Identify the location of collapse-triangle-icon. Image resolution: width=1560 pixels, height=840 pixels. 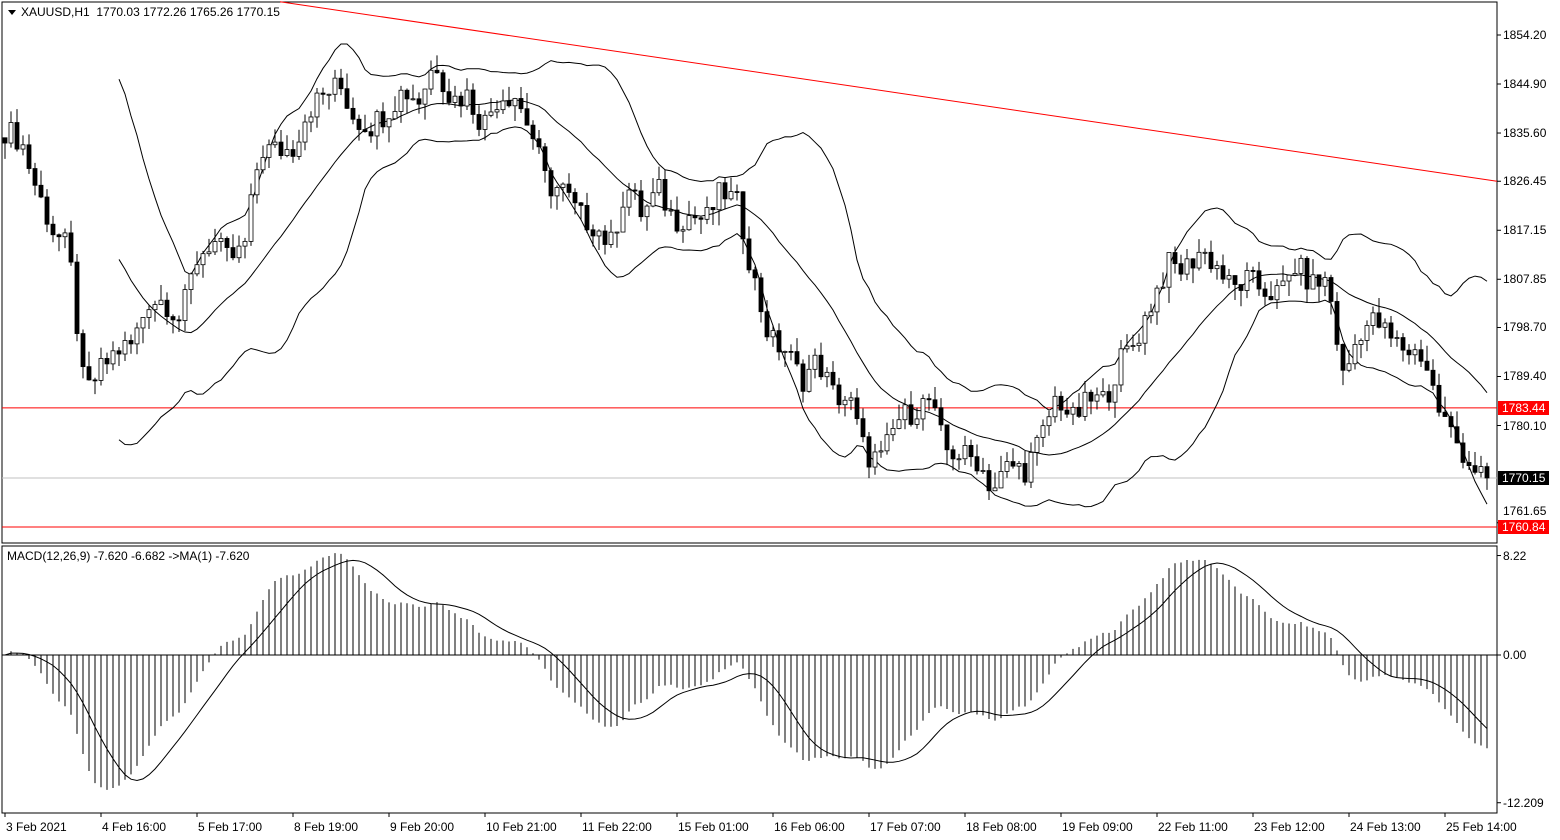
(12, 13).